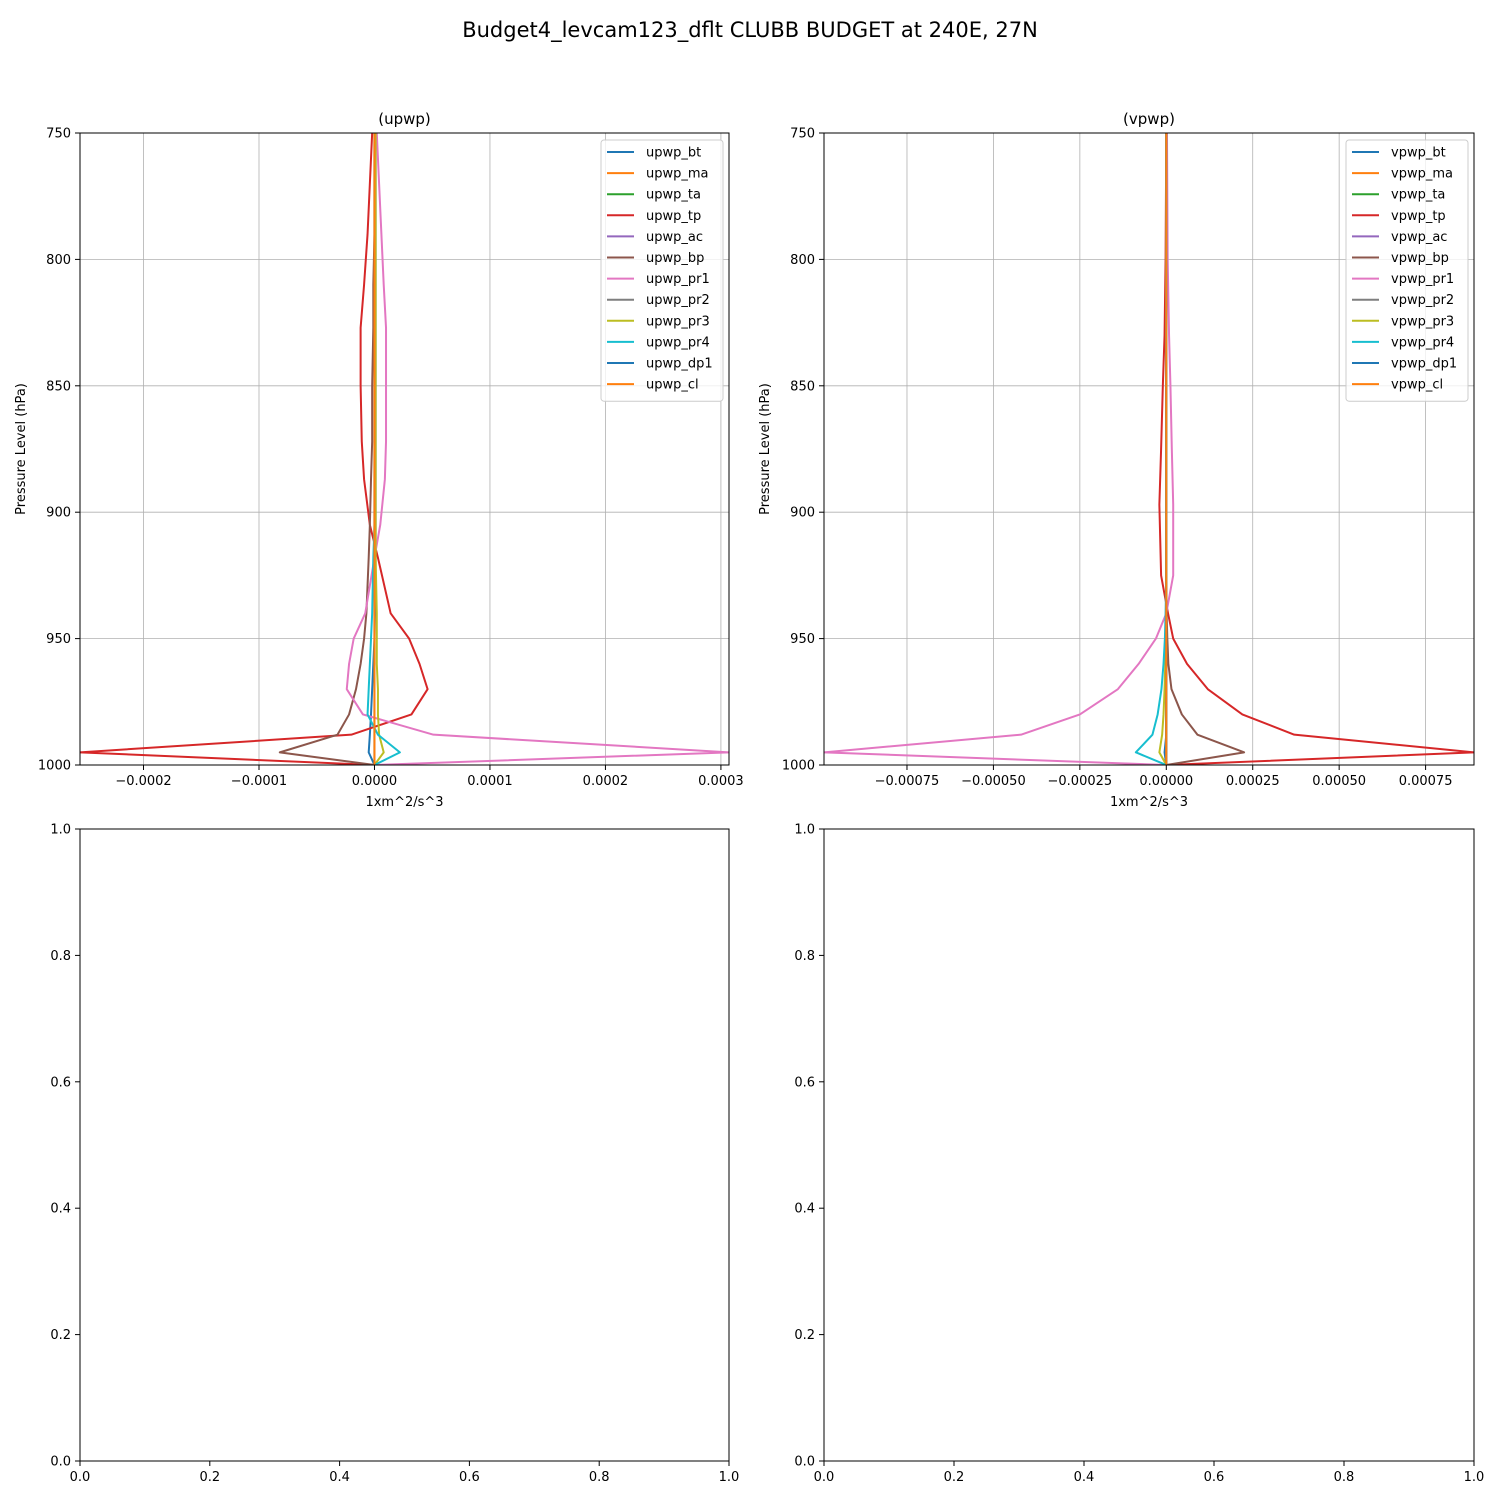 The height and width of the screenshot is (1500, 1500). I want to click on x-tick-label: −0.00025, so click(1080, 781).